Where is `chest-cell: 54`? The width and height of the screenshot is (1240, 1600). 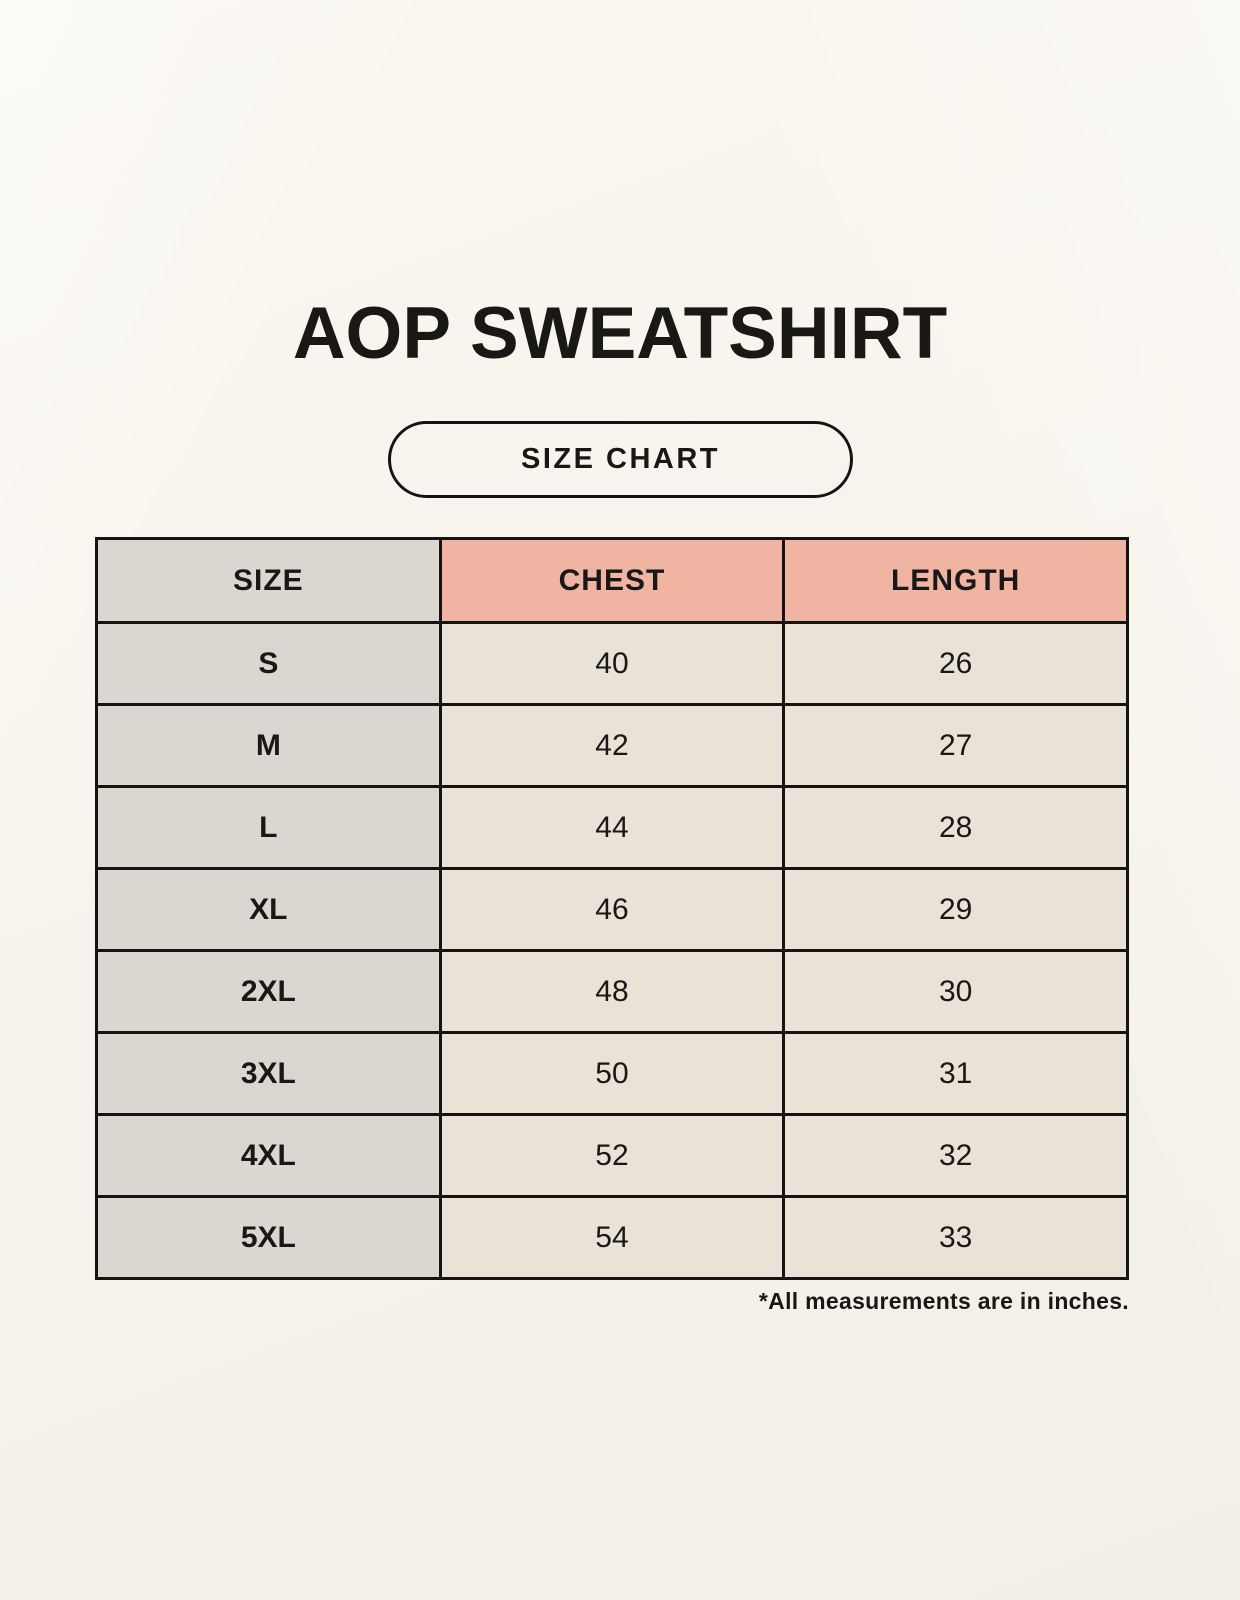 chest-cell: 54 is located at coordinates (612, 1237).